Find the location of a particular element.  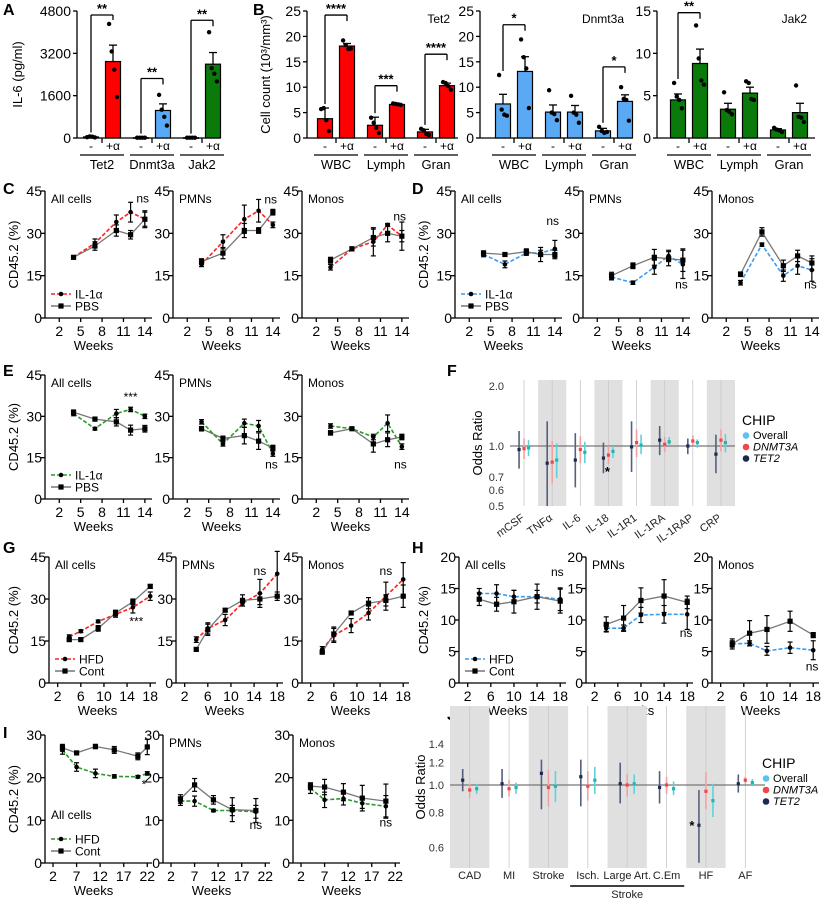

panel-label-F: F is located at coordinates (452, 371).